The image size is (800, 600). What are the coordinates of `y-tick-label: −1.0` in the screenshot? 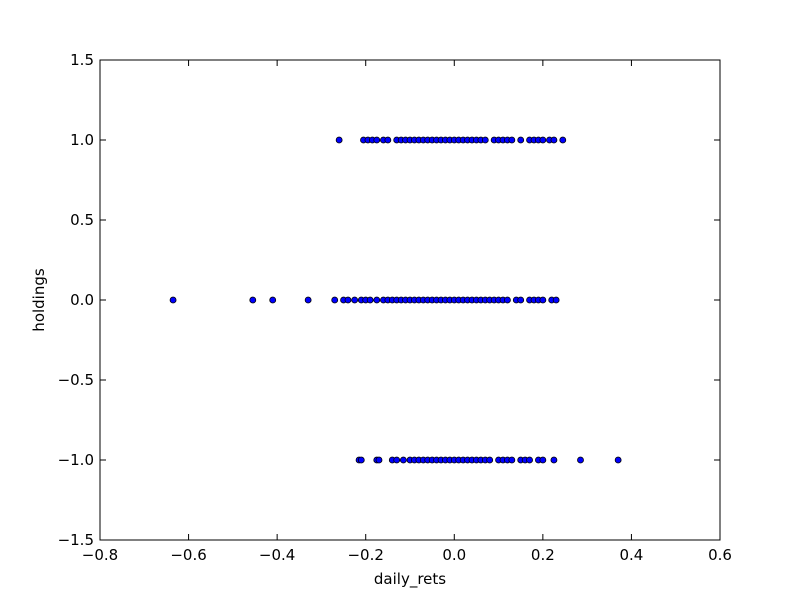 It's located at (76, 460).